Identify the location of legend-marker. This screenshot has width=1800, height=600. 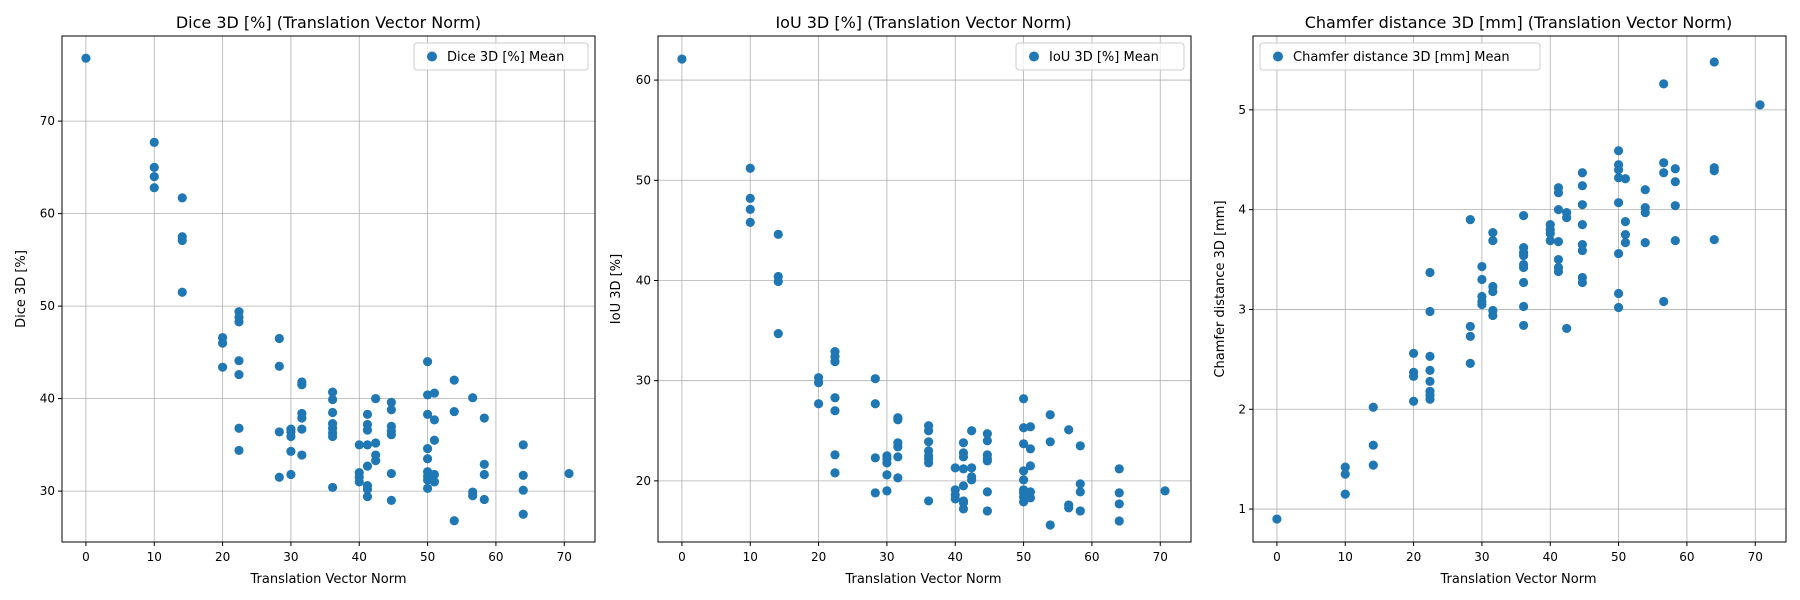
(1278, 56).